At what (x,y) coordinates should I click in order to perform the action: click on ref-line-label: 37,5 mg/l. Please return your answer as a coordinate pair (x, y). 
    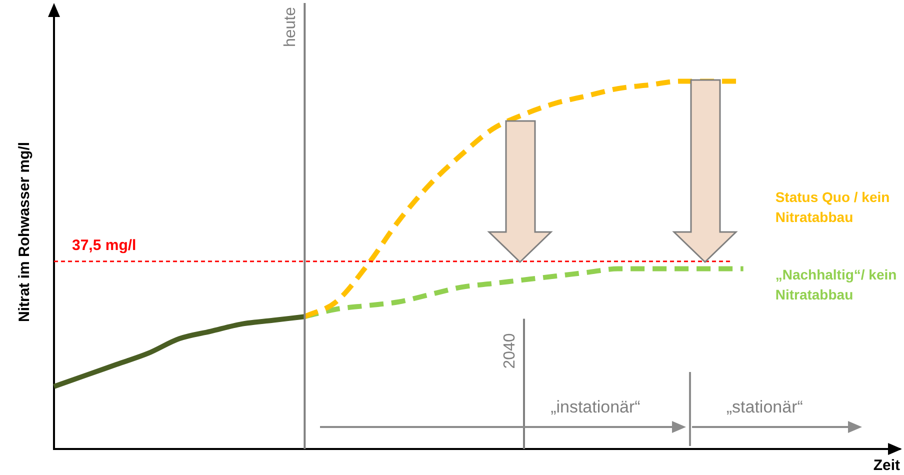
    Looking at the image, I should click on (104, 245).